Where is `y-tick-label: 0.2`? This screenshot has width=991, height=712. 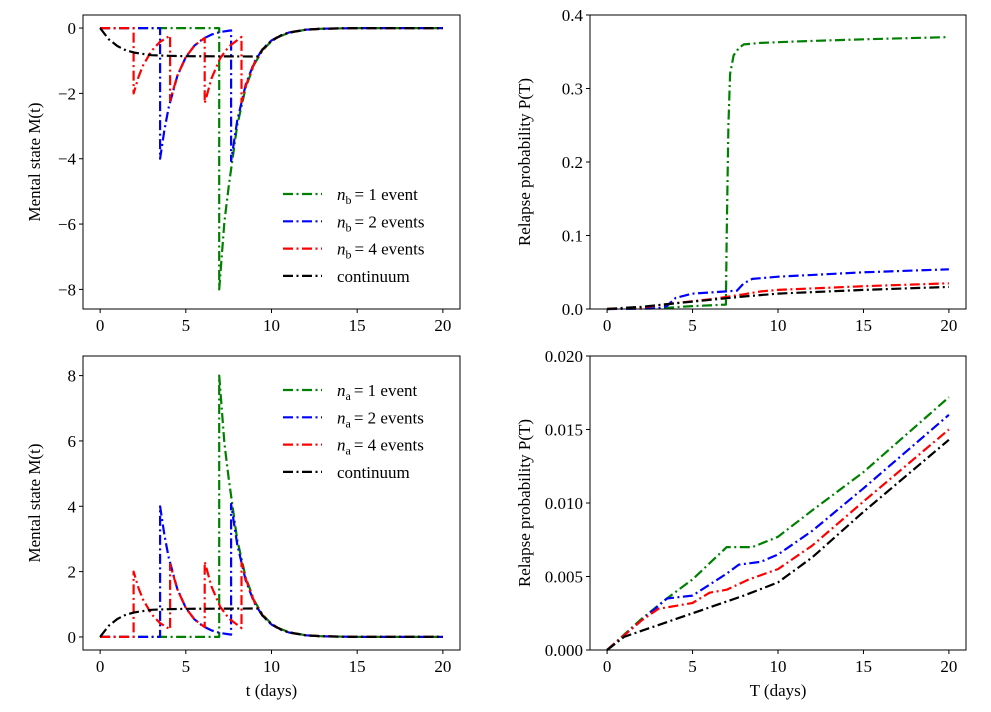
y-tick-label: 0.2 is located at coordinates (572, 162).